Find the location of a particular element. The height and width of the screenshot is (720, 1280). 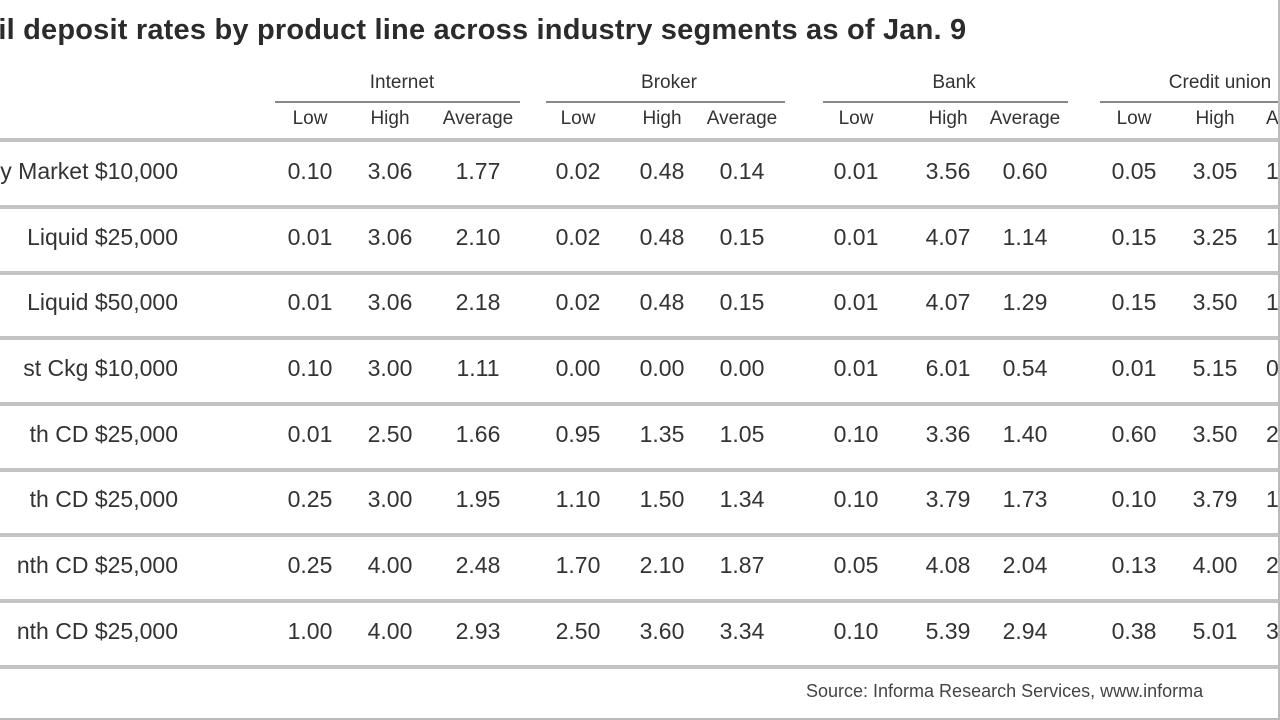

row-label: y Market $10,000 is located at coordinates (89, 171).